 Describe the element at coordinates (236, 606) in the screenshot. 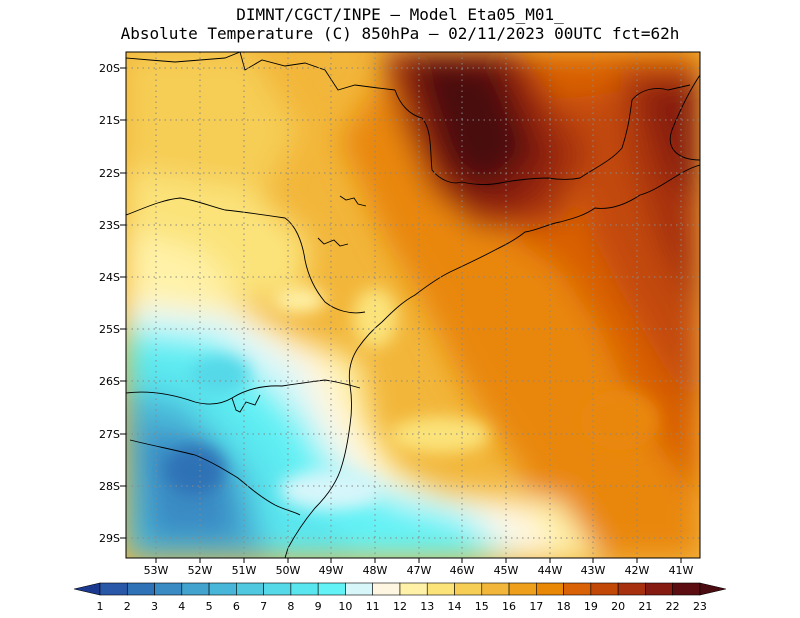

I see `colorbar-label: 6` at that location.